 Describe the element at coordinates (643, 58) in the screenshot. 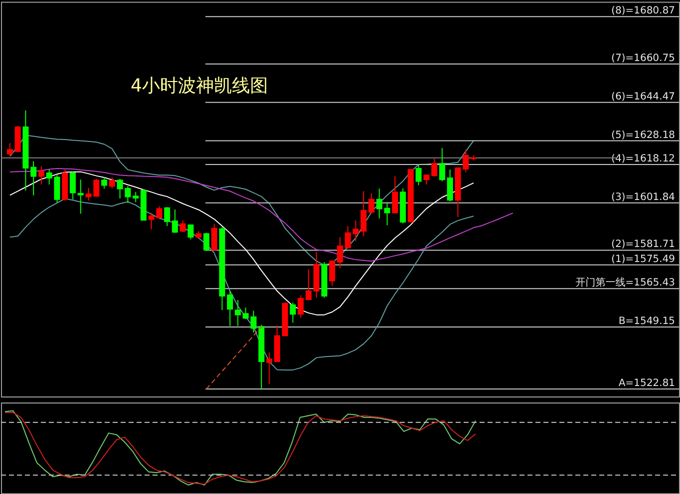

I see `ref-line-label: (7)=1660.75` at that location.